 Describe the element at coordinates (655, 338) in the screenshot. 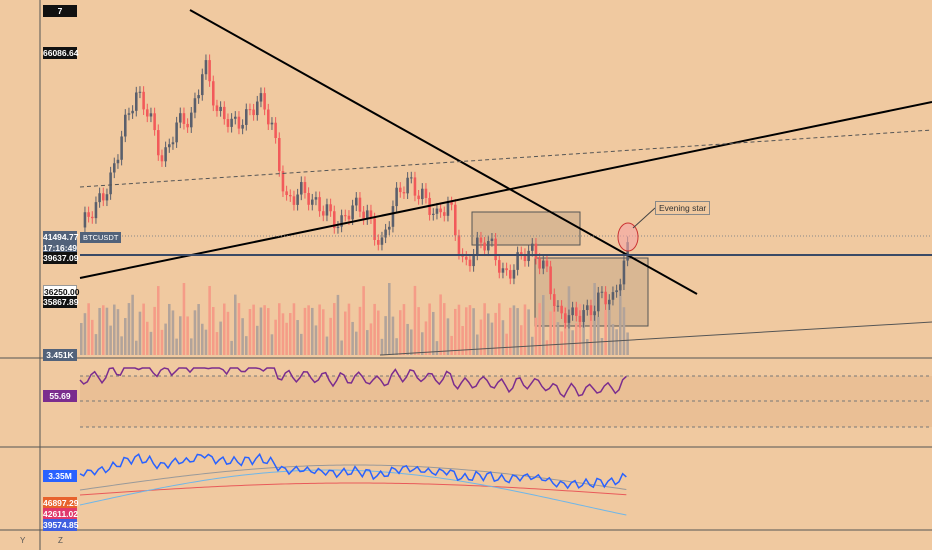

I see `lower-channel-line` at that location.